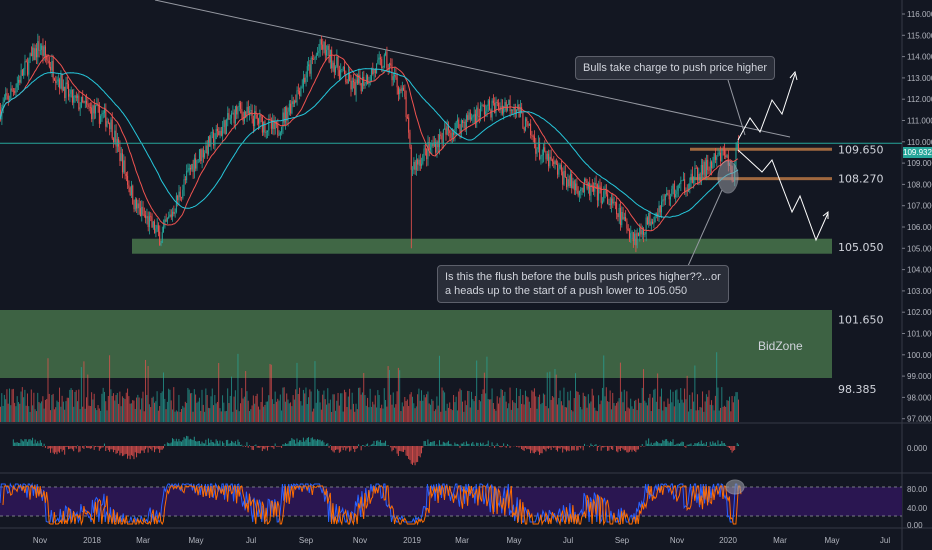 The image size is (932, 550). Describe the element at coordinates (917, 152) in the screenshot. I see `current-price-tag: 109.932` at that location.